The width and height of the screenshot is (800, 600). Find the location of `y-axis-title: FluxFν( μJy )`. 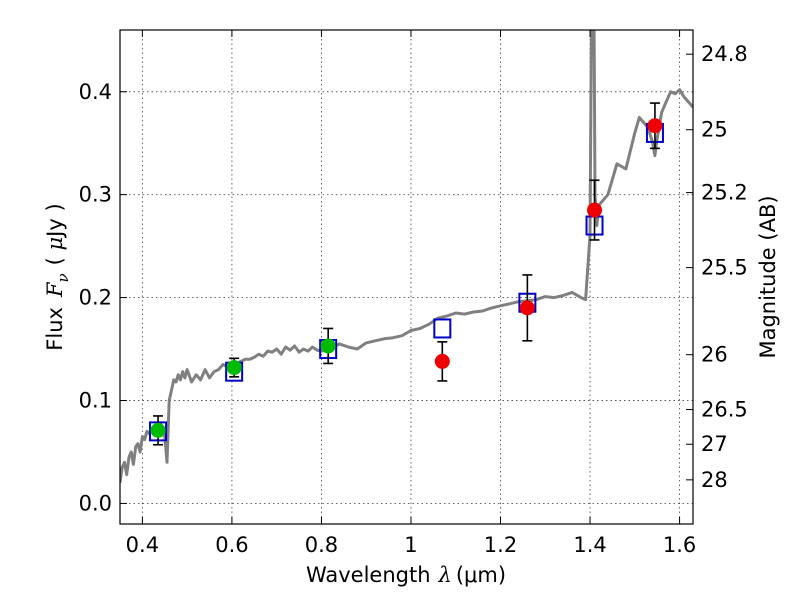

y-axis-title: FluxFν( μJy ) is located at coordinates (57, 276).